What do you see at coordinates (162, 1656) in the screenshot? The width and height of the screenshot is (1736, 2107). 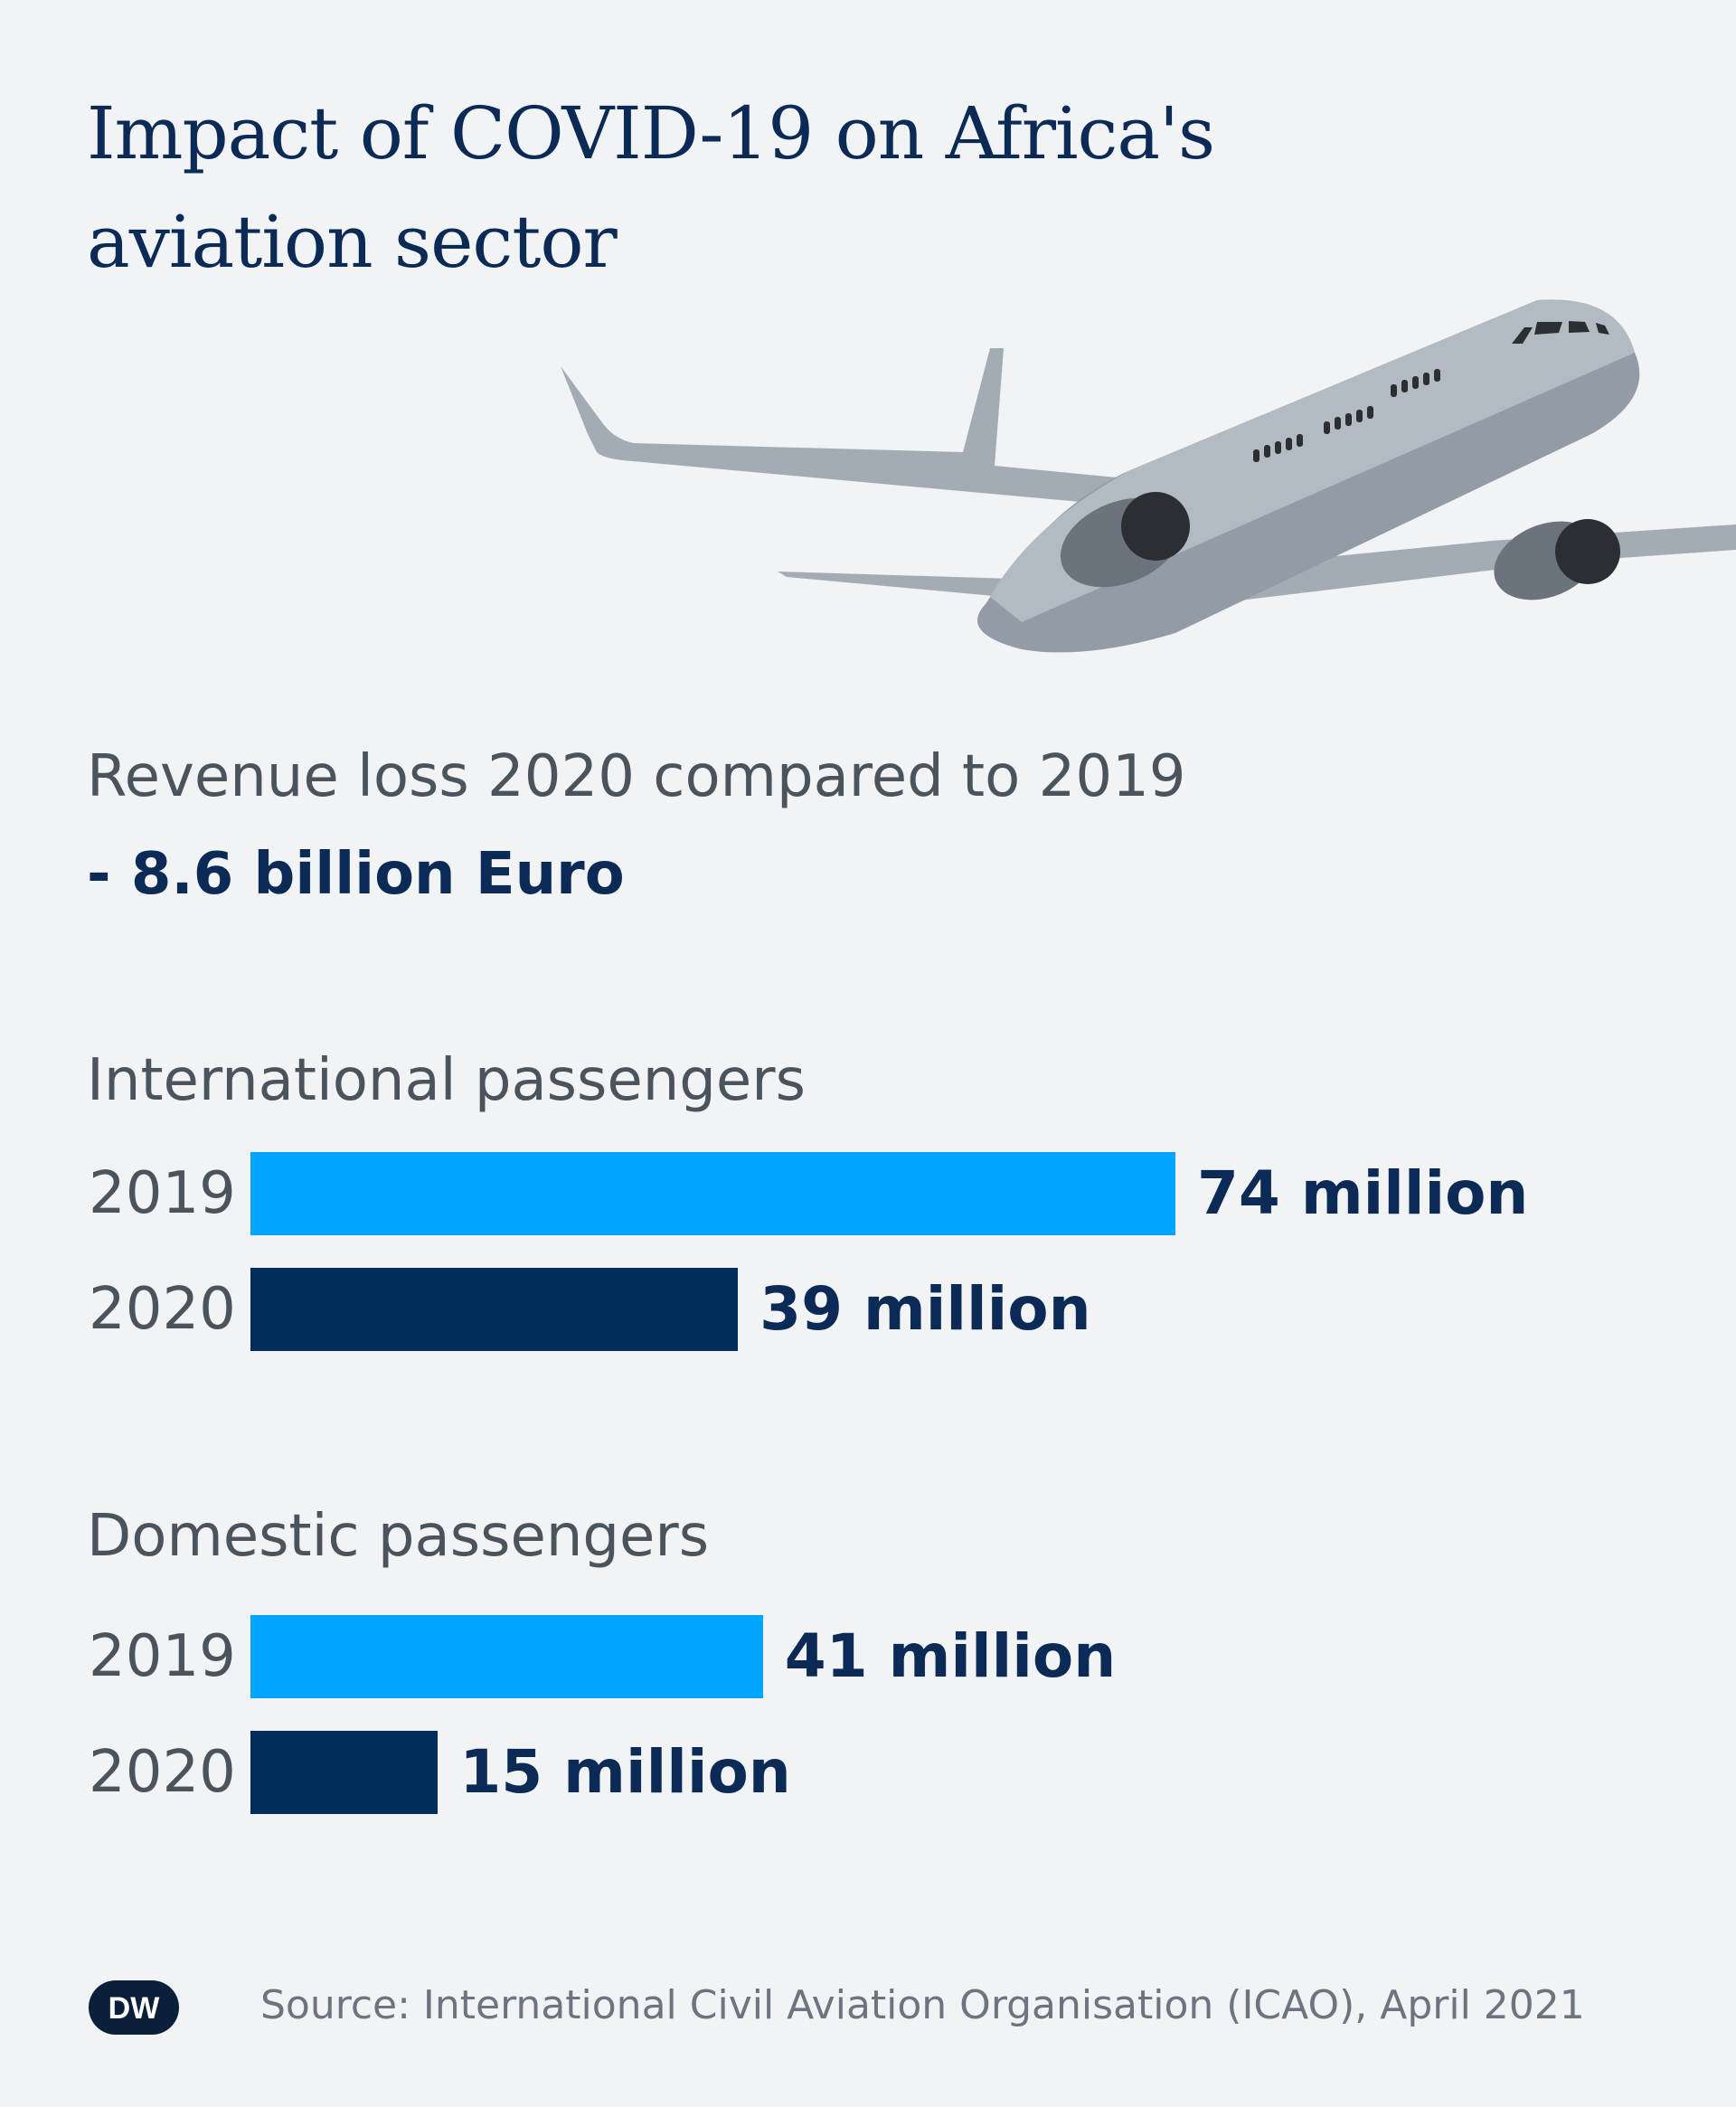 I see `dom-year-2019-label: 2019` at bounding box center [162, 1656].